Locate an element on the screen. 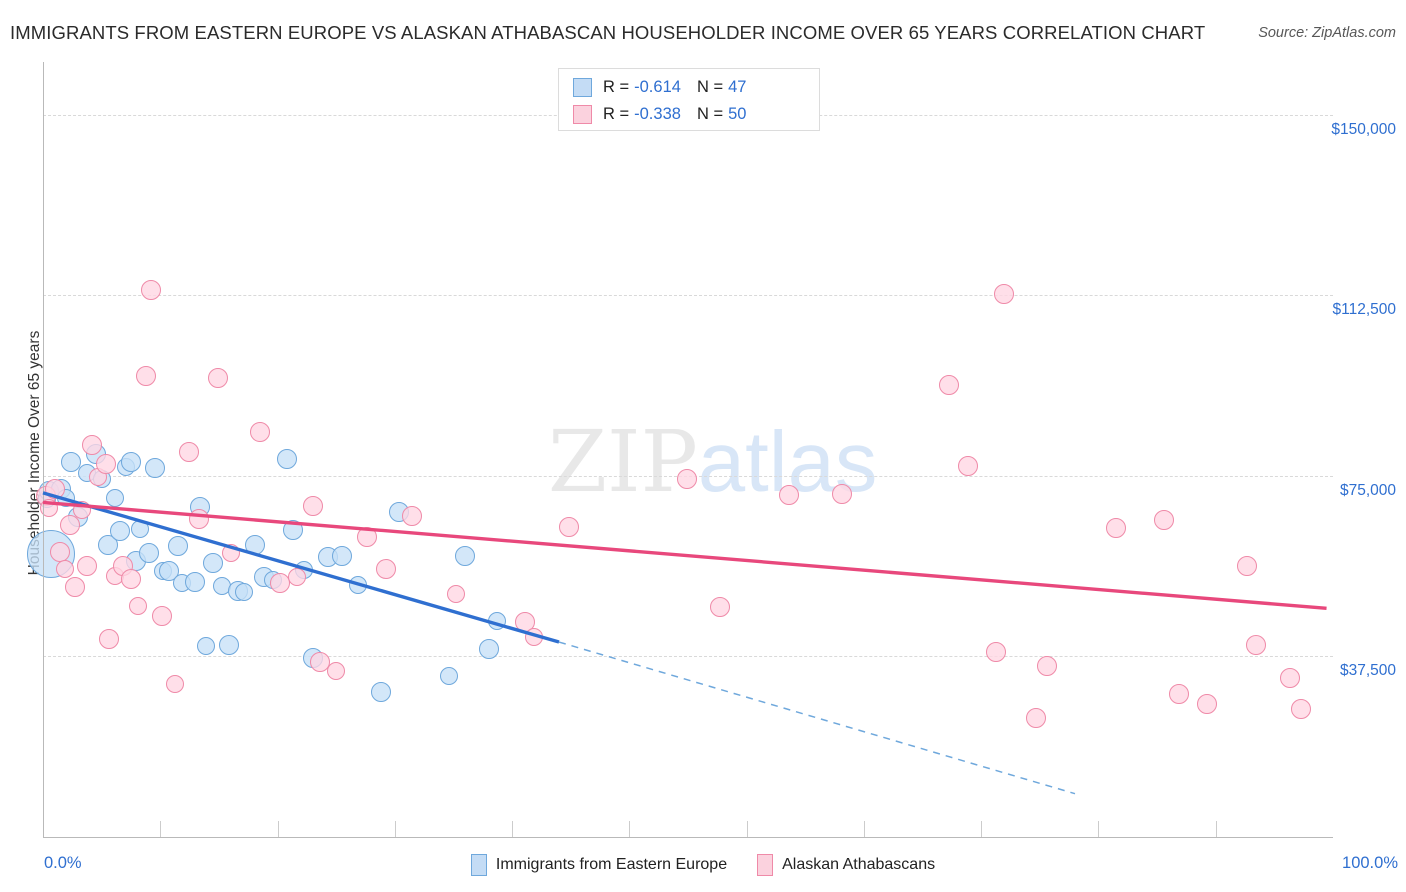 Image resolution: width=1406 pixels, height=892 pixels. x-axis-min-label: 0.0% is located at coordinates (63, 863).